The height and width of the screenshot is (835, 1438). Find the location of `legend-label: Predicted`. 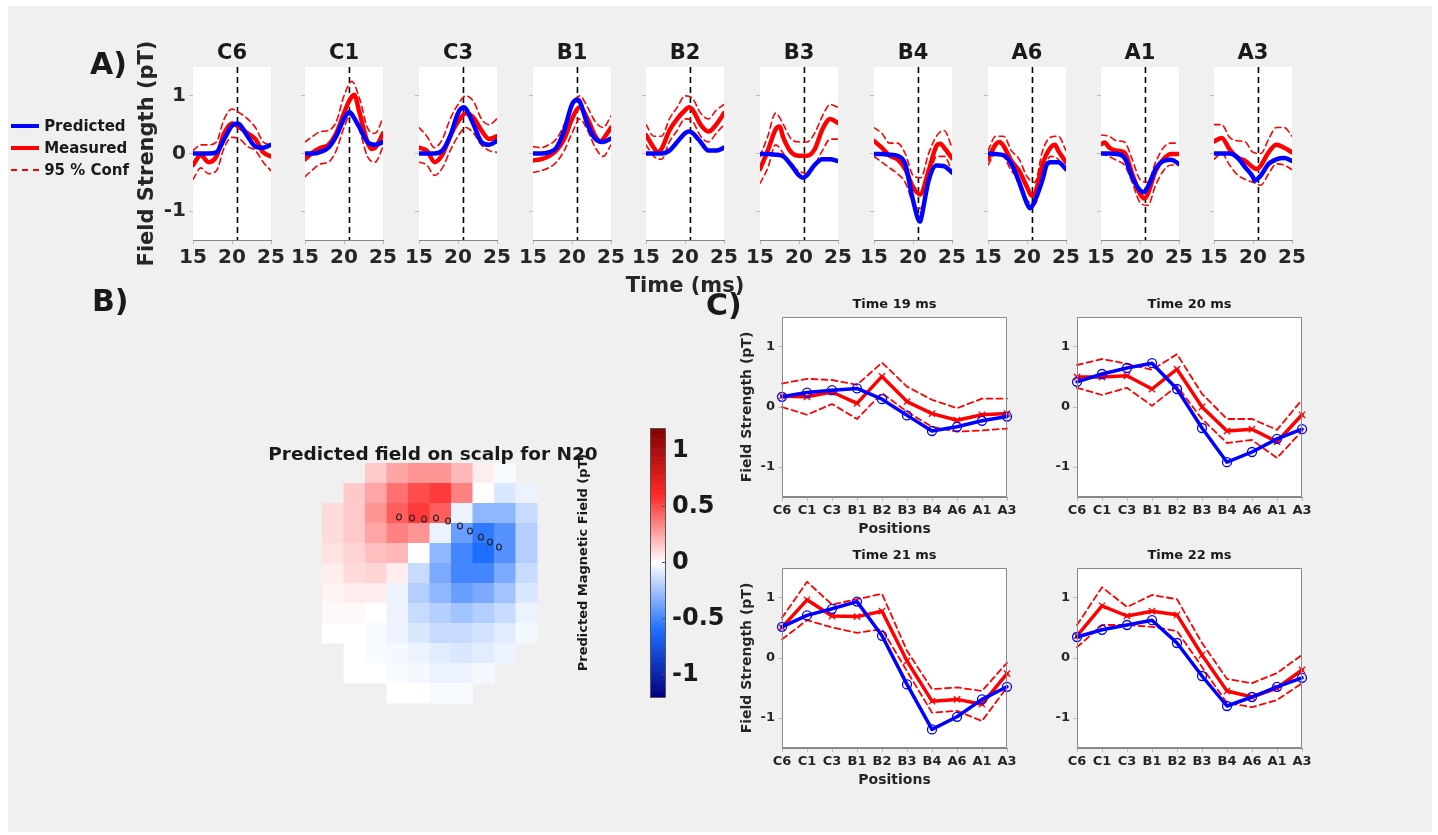

legend-label: Predicted is located at coordinates (85, 126).